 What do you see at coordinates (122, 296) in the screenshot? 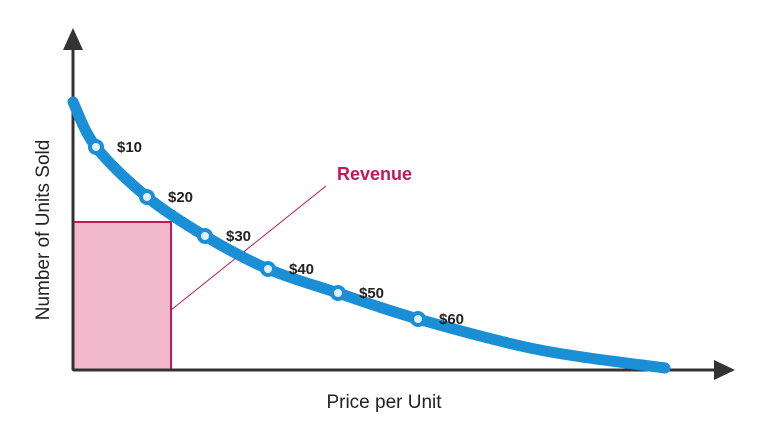
I see `revenue-area` at bounding box center [122, 296].